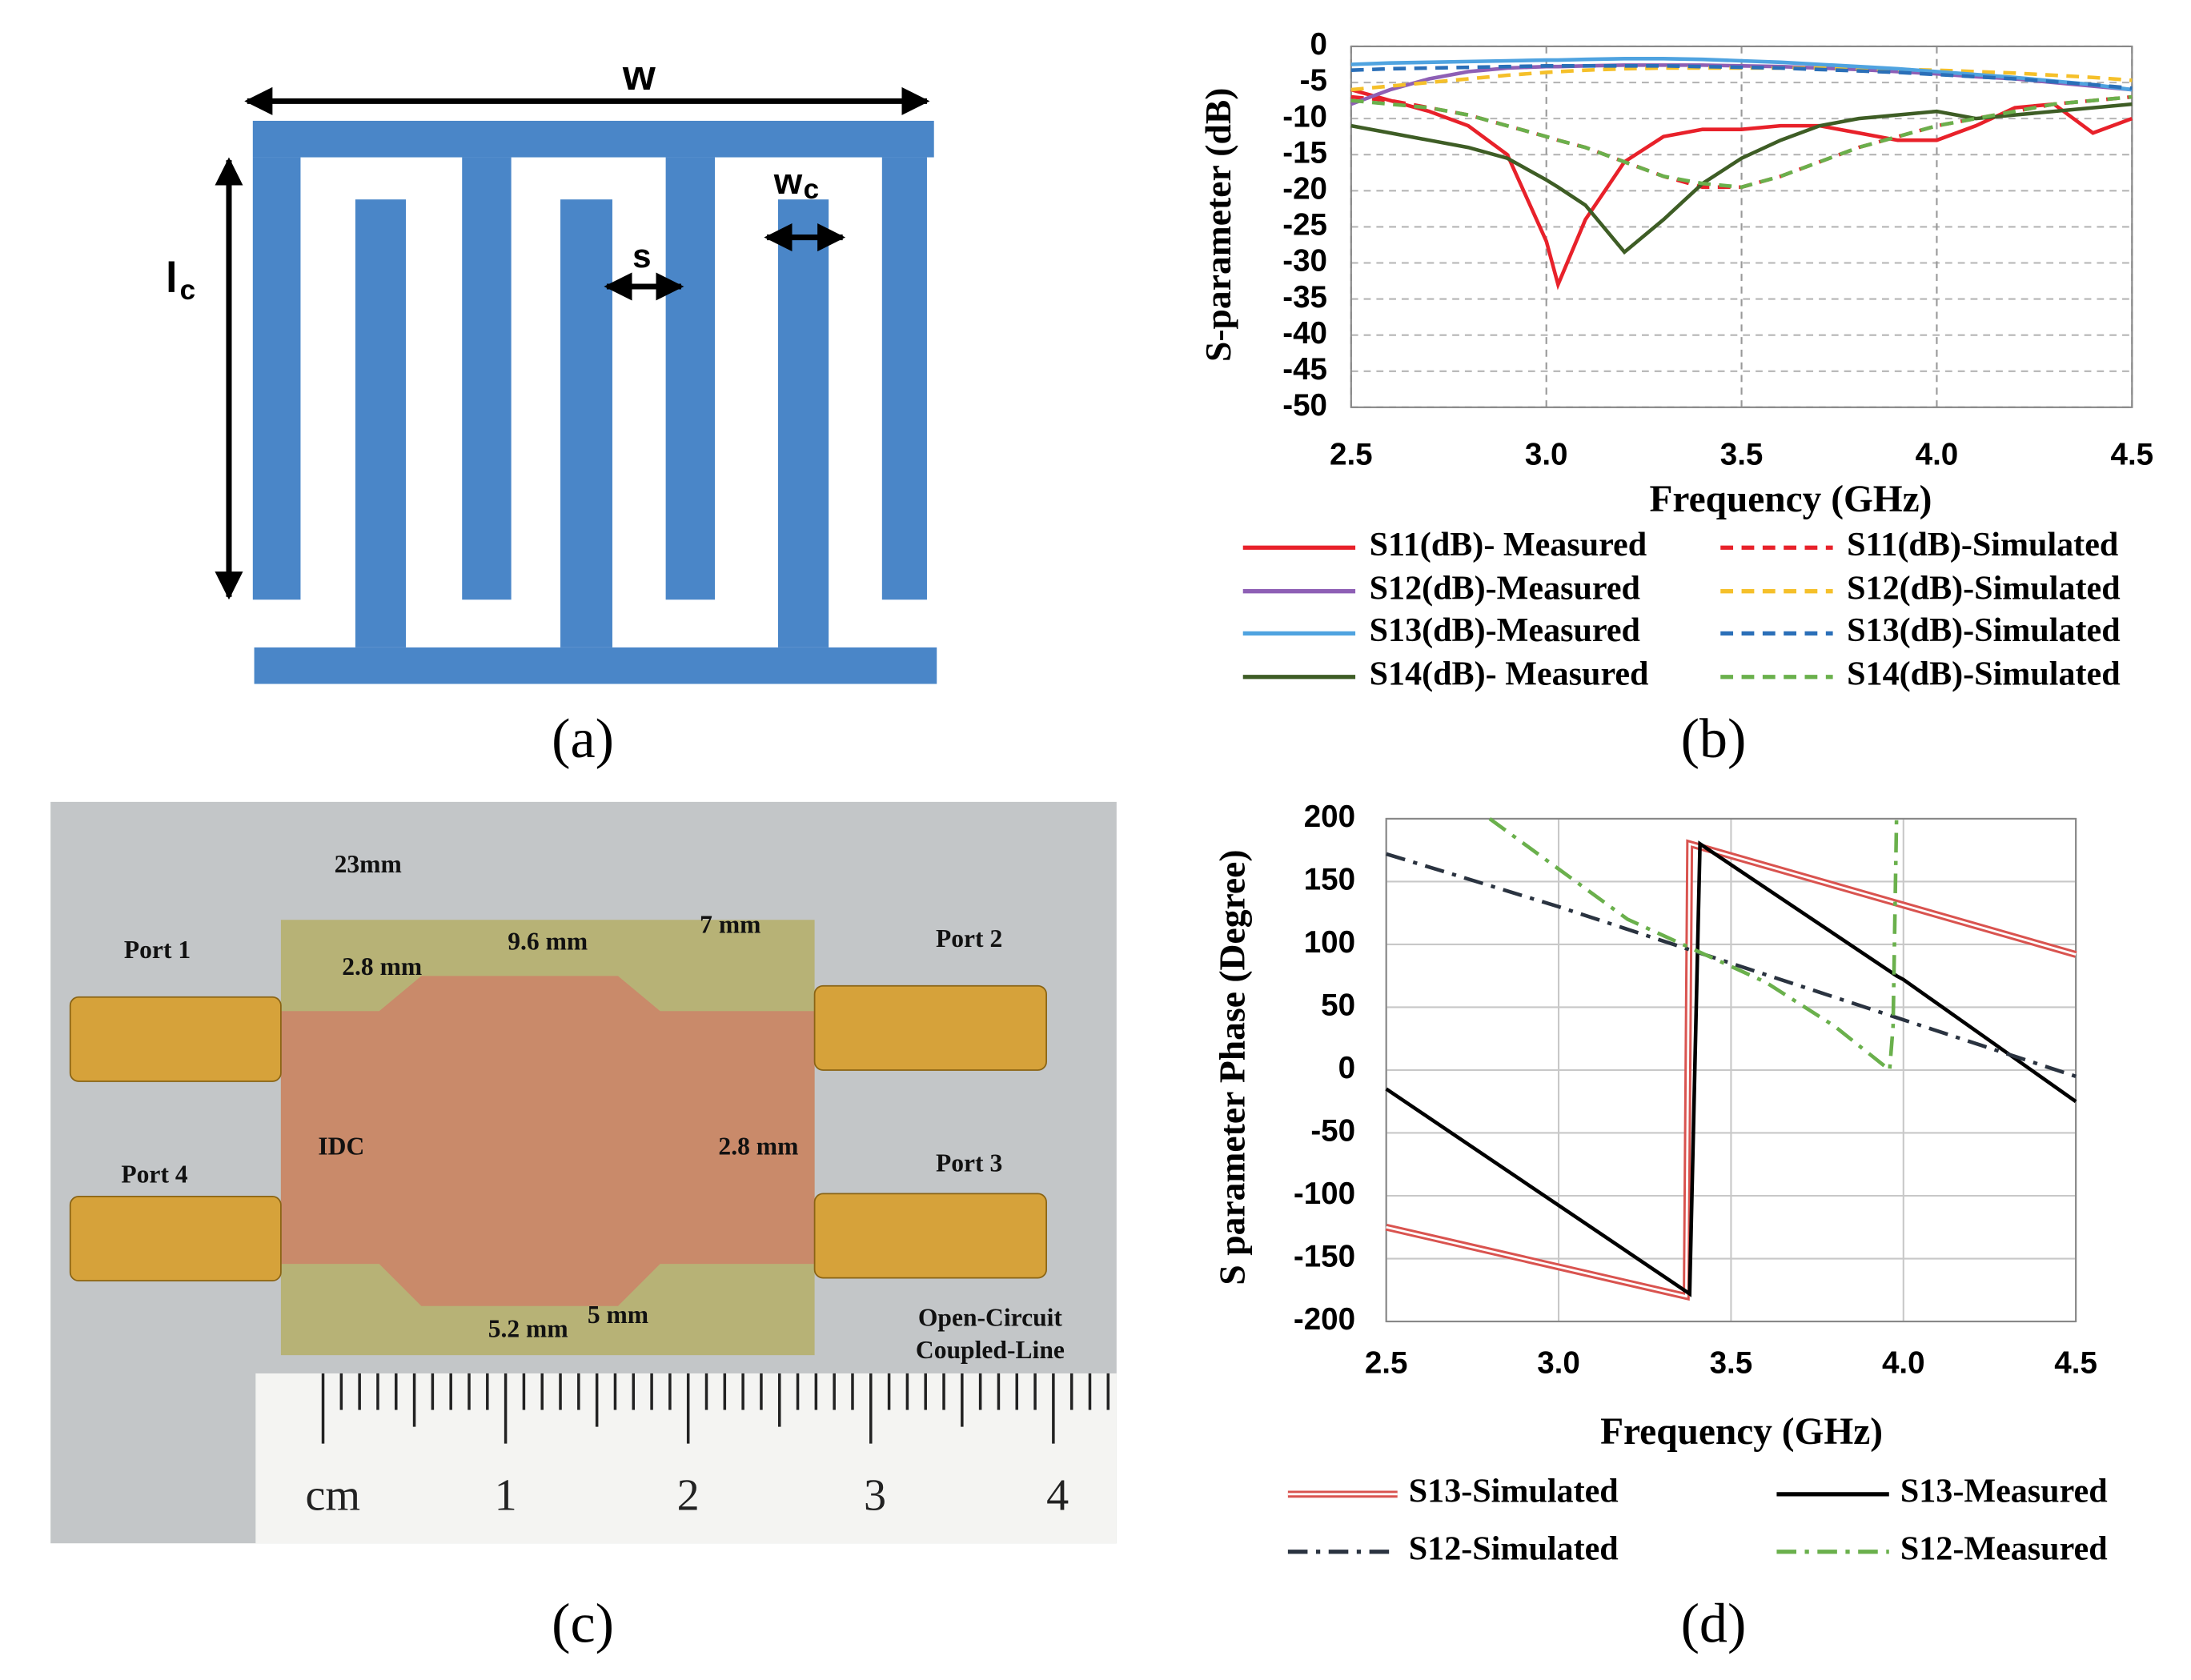  What do you see at coordinates (157, 950) in the screenshot?
I see `photo-label: Port 1` at bounding box center [157, 950].